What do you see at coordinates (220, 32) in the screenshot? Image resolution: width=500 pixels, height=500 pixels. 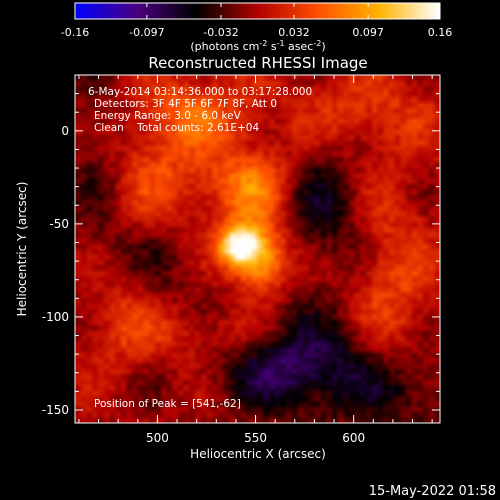 I see `colorbar-tick-label: -0.032` at bounding box center [220, 32].